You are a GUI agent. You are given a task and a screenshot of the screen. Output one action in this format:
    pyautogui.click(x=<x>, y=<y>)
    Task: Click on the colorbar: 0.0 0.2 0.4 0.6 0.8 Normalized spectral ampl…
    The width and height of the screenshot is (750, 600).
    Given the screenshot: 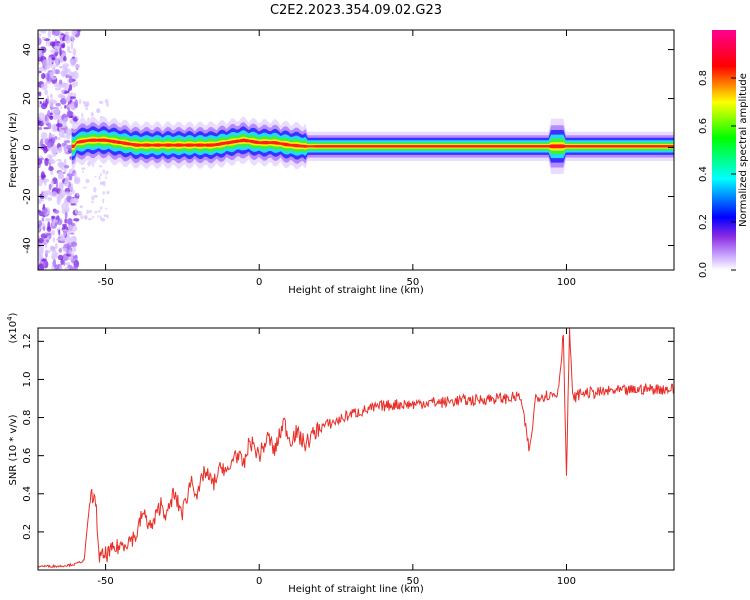 What is the action you would take?
    pyautogui.click(x=723, y=154)
    